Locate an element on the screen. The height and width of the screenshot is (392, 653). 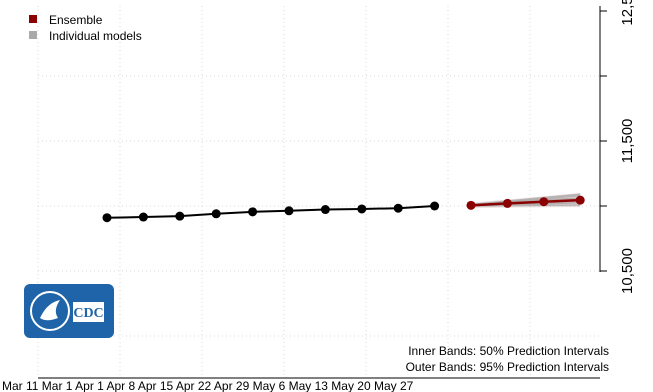
y-tick-label: 11,500 is located at coordinates (627, 141).